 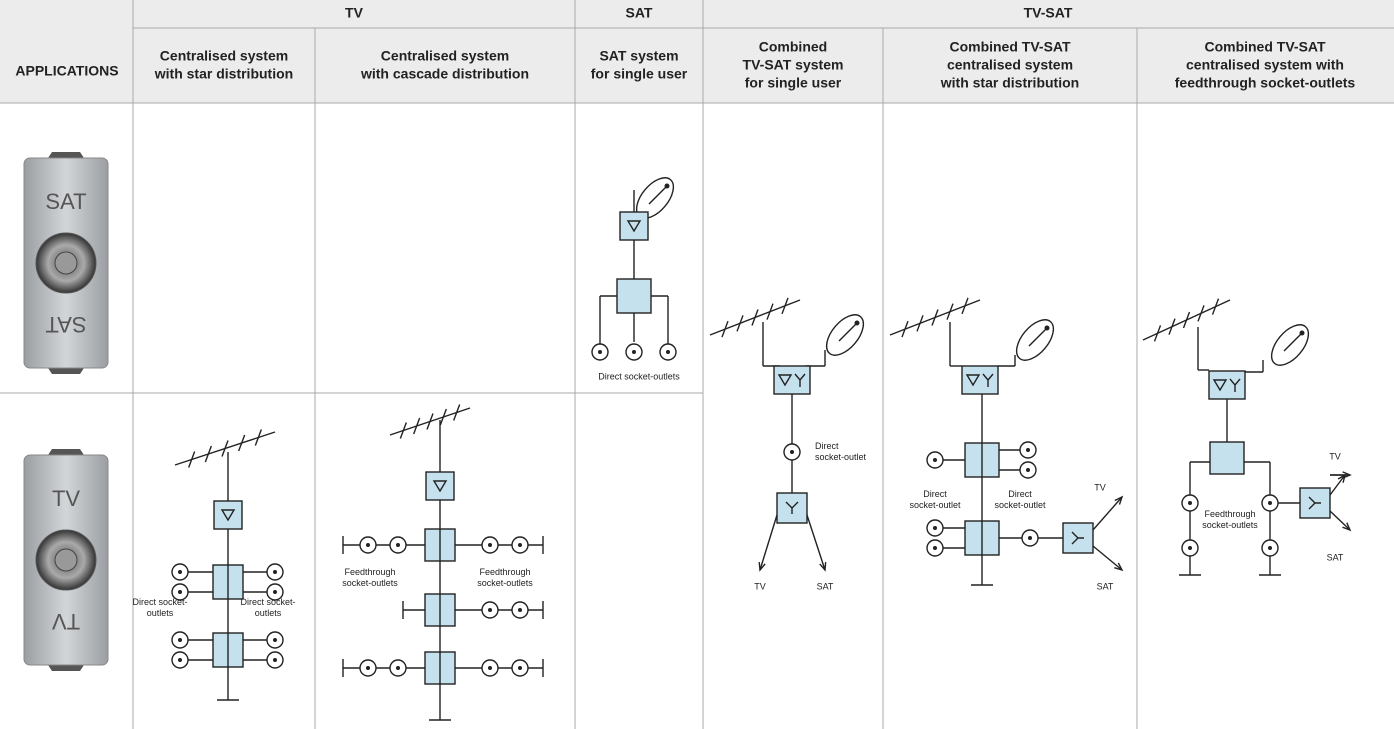 What do you see at coordinates (66, 560) in the screenshot?
I see `socket-core` at bounding box center [66, 560].